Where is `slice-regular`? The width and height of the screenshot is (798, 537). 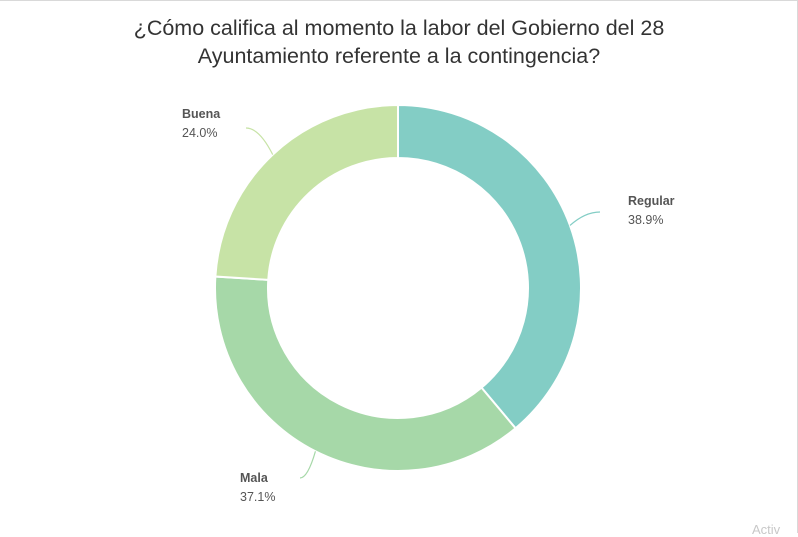 slice-regular is located at coordinates (489, 266).